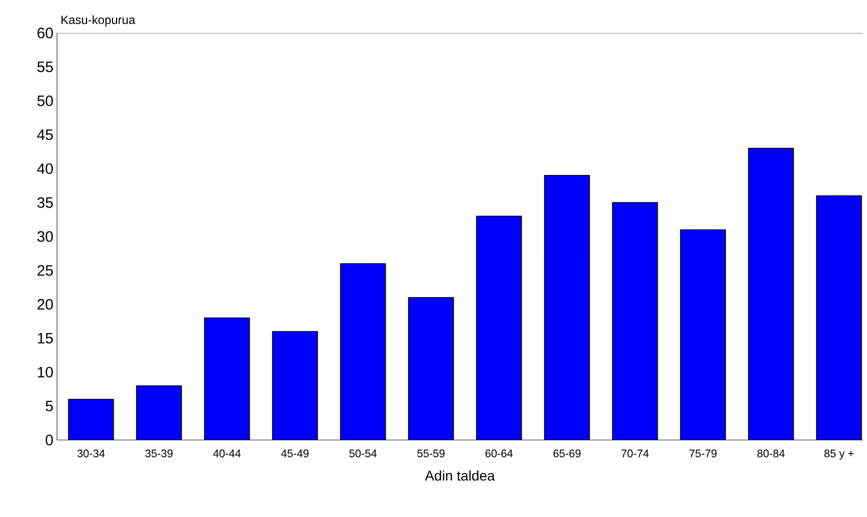 This screenshot has height=517, width=867. Describe the element at coordinates (459, 475) in the screenshot. I see `x-axis-title: Adin taldea` at that location.